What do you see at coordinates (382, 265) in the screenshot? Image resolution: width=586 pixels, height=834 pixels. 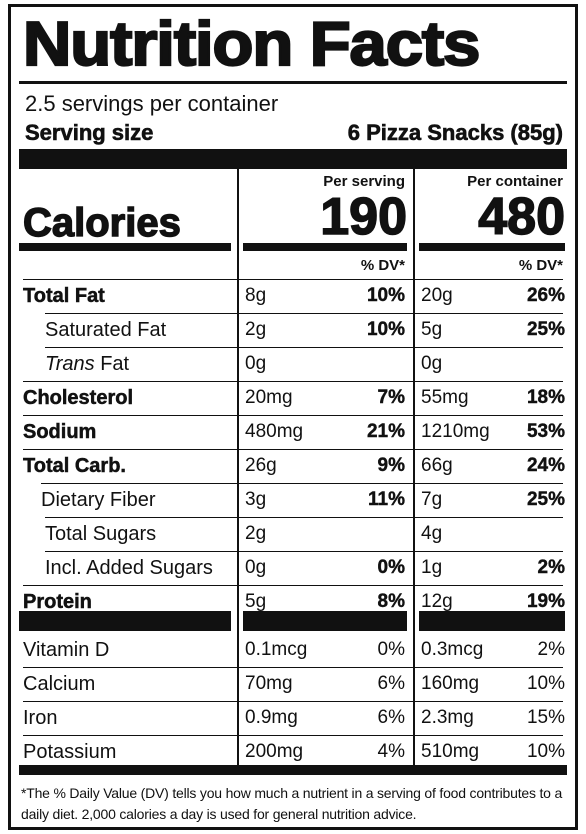 I see `dv-heading-serving: % DV*` at bounding box center [382, 265].